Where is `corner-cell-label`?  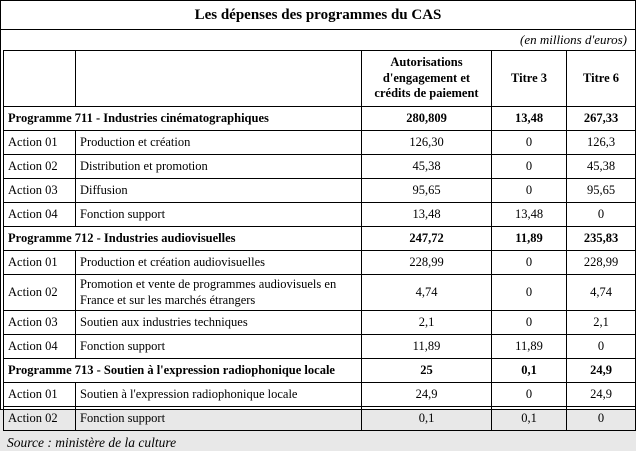 corner-cell-label is located at coordinates (218, 78).